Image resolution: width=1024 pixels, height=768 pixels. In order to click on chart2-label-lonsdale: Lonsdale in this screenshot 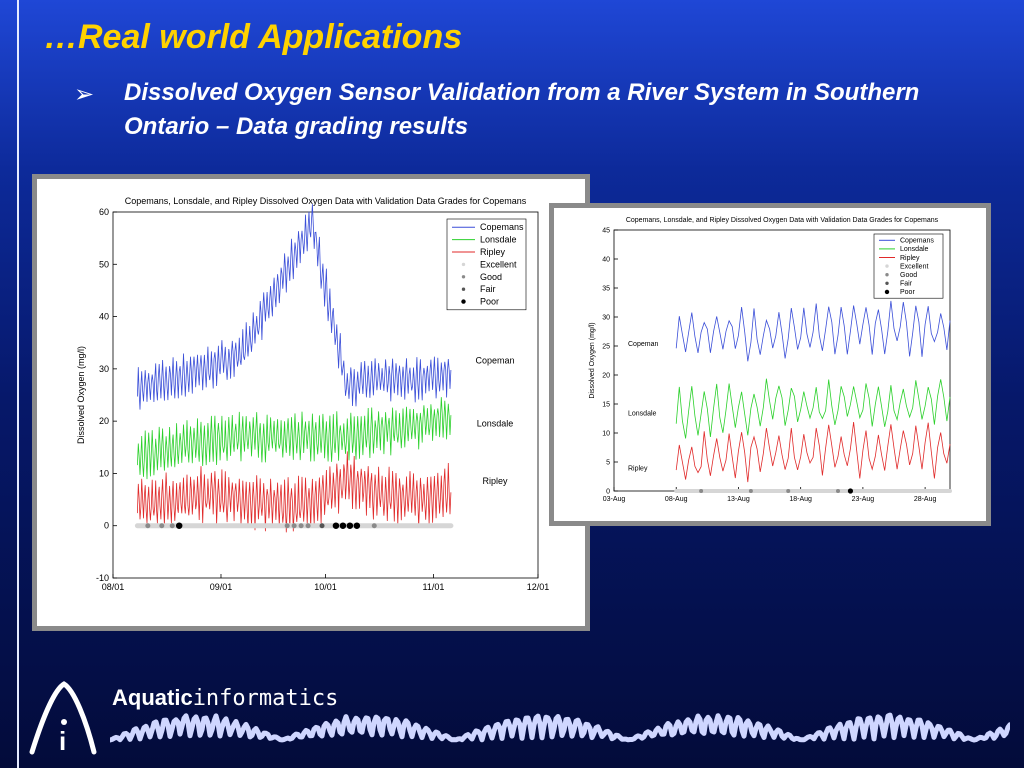, I will do `click(642, 414)`.